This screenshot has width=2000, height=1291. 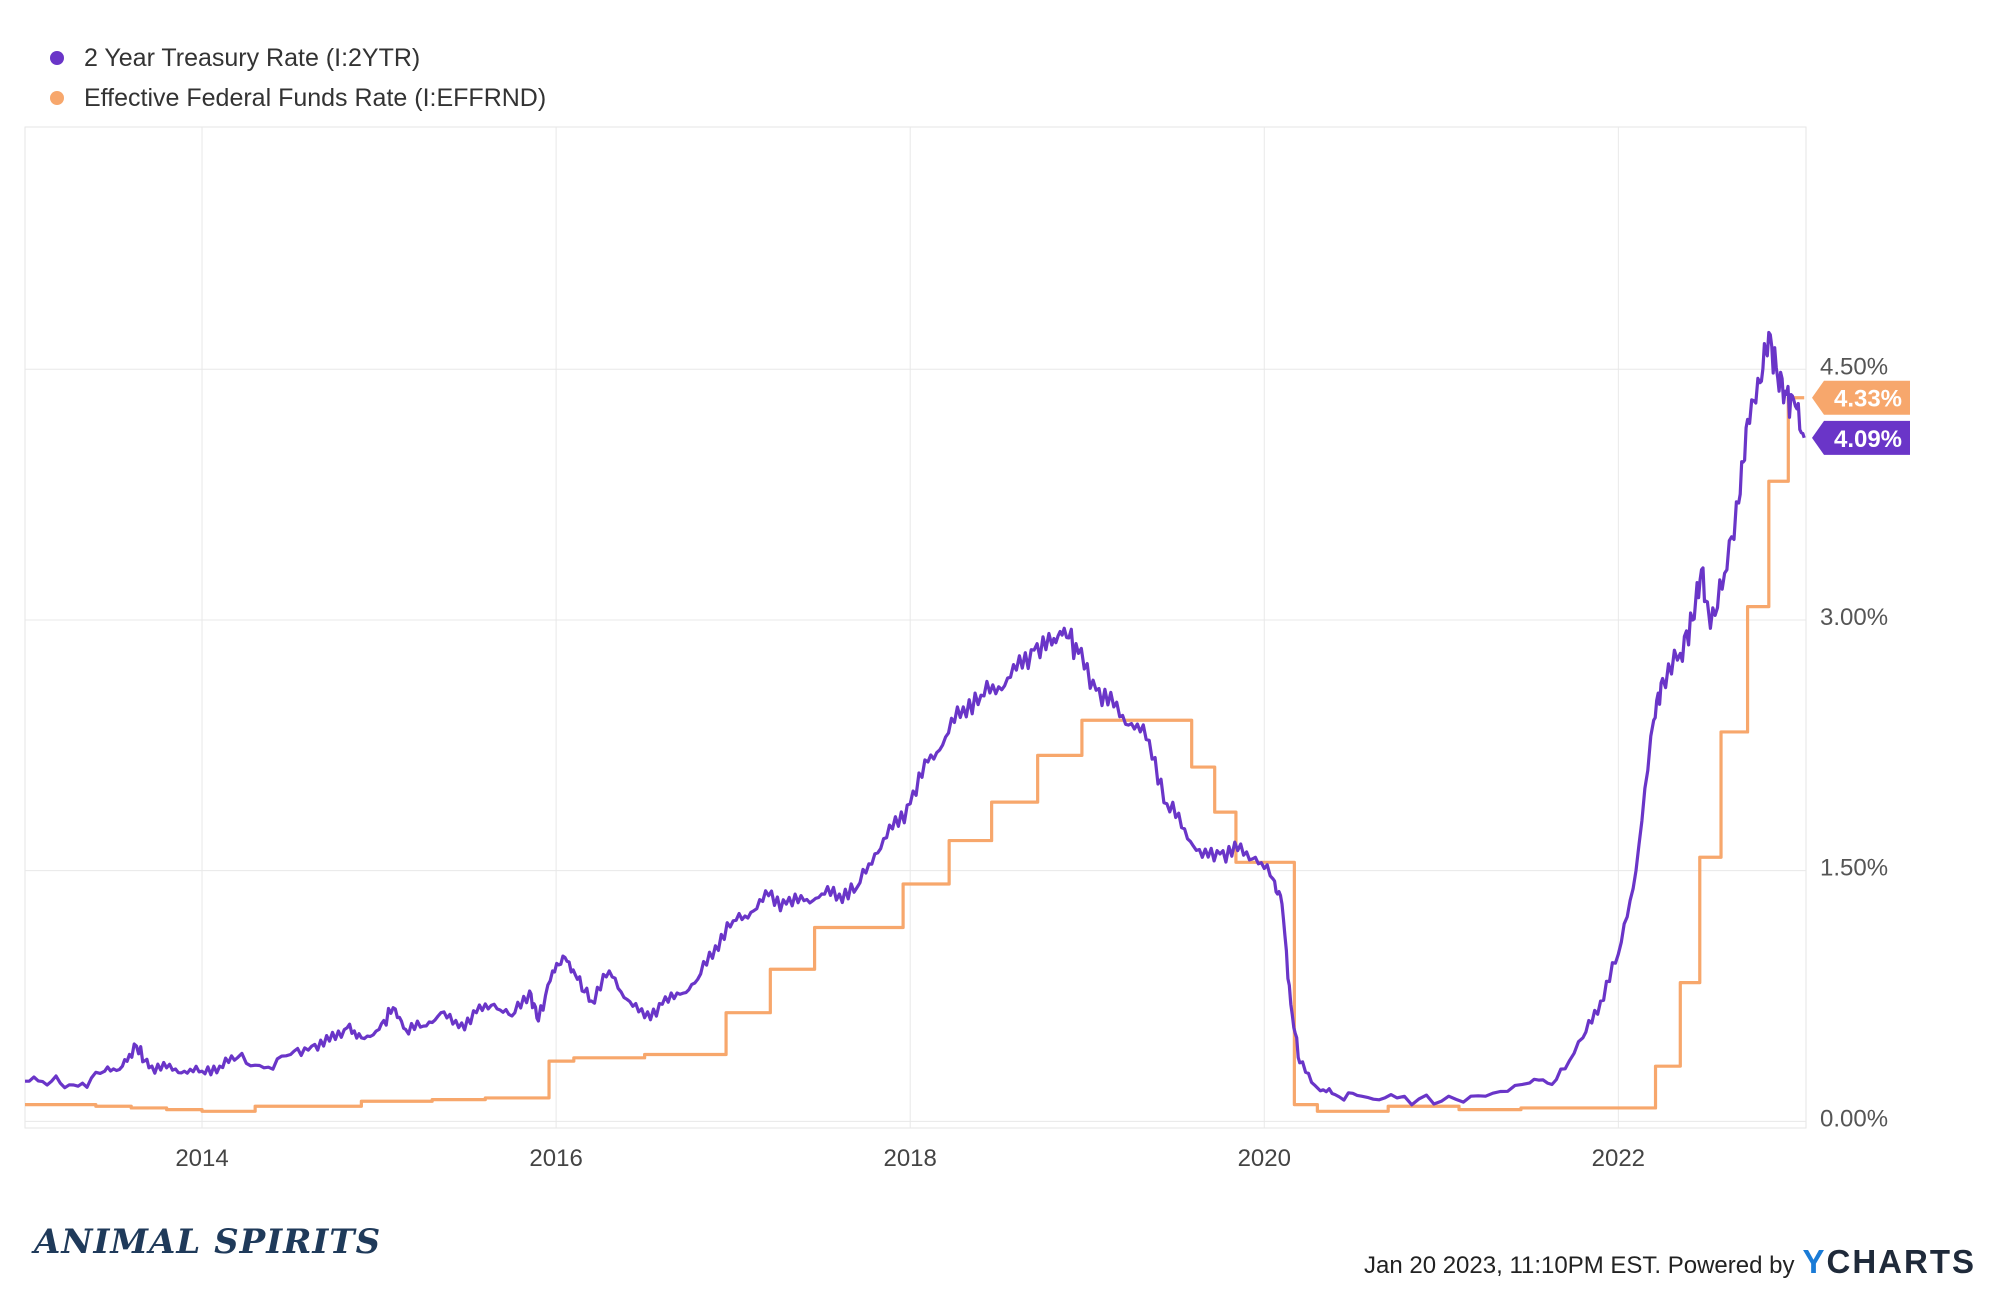 I want to click on x-tick-label-2022: 2022, so click(x=1618, y=1158).